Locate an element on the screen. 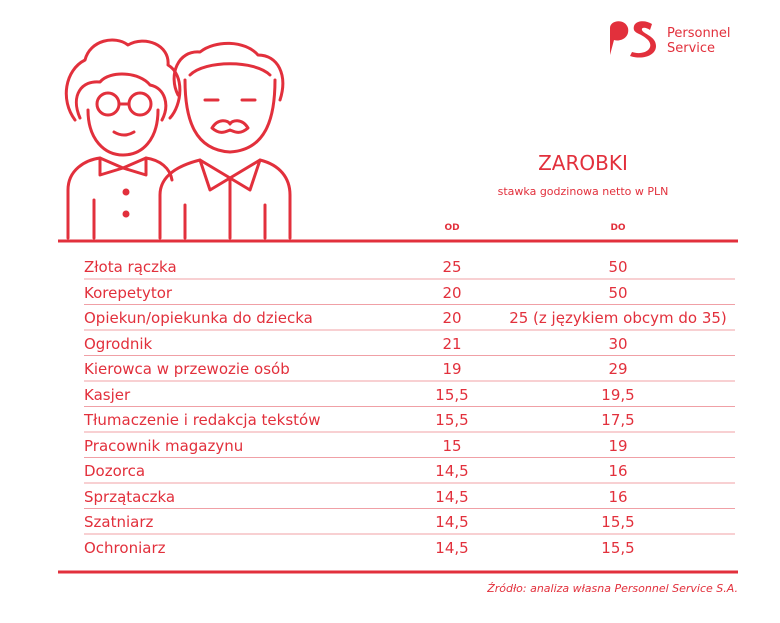 The width and height of the screenshot is (780, 623). row-label: Opiekun/opiekunka do dziecka is located at coordinates (198, 318).